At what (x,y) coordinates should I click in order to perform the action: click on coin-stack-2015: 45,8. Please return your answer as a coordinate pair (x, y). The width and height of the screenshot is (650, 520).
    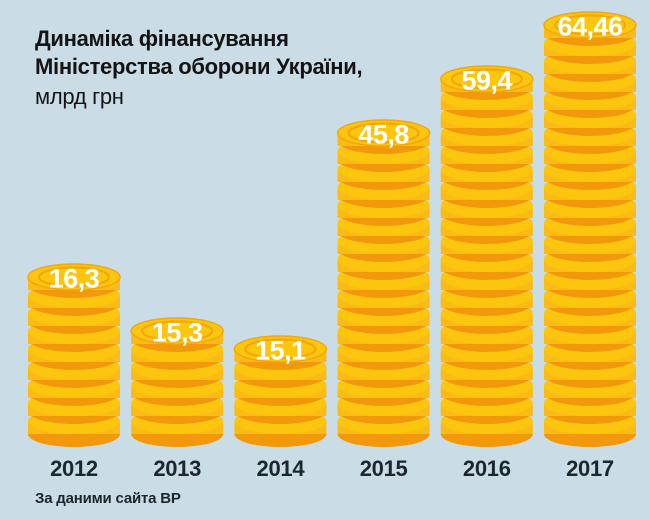
    Looking at the image, I should click on (383, 283).